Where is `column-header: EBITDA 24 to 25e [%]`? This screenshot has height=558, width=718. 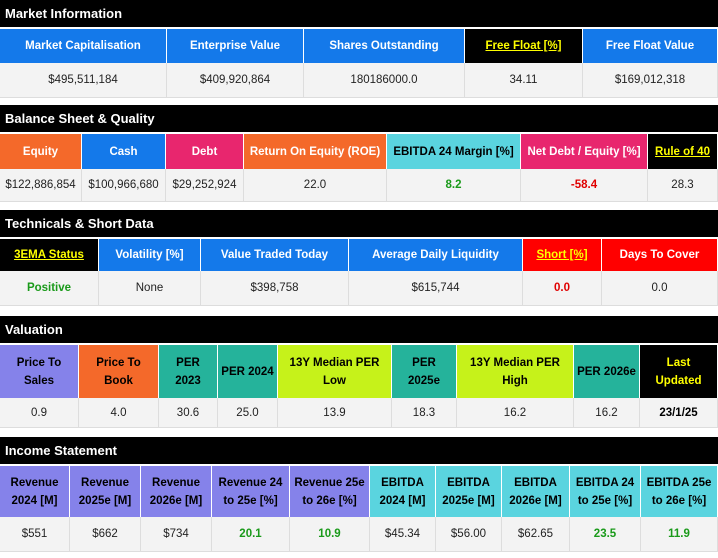
column-header: EBITDA 24 to 25e [%] is located at coordinates (605, 491).